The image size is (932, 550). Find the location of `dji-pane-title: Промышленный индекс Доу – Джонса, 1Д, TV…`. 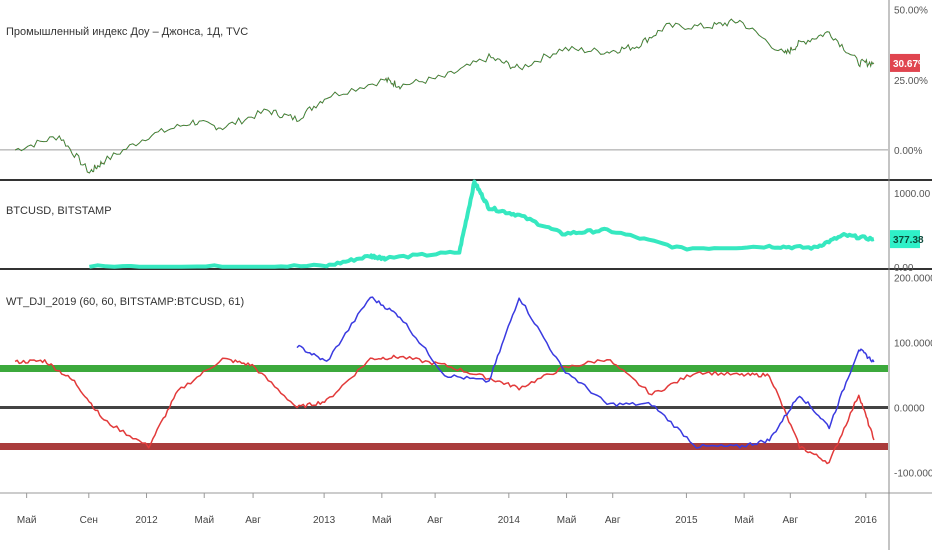

dji-pane-title: Промышленный индекс Доу – Джонса, 1Д, TV… is located at coordinates (127, 32).